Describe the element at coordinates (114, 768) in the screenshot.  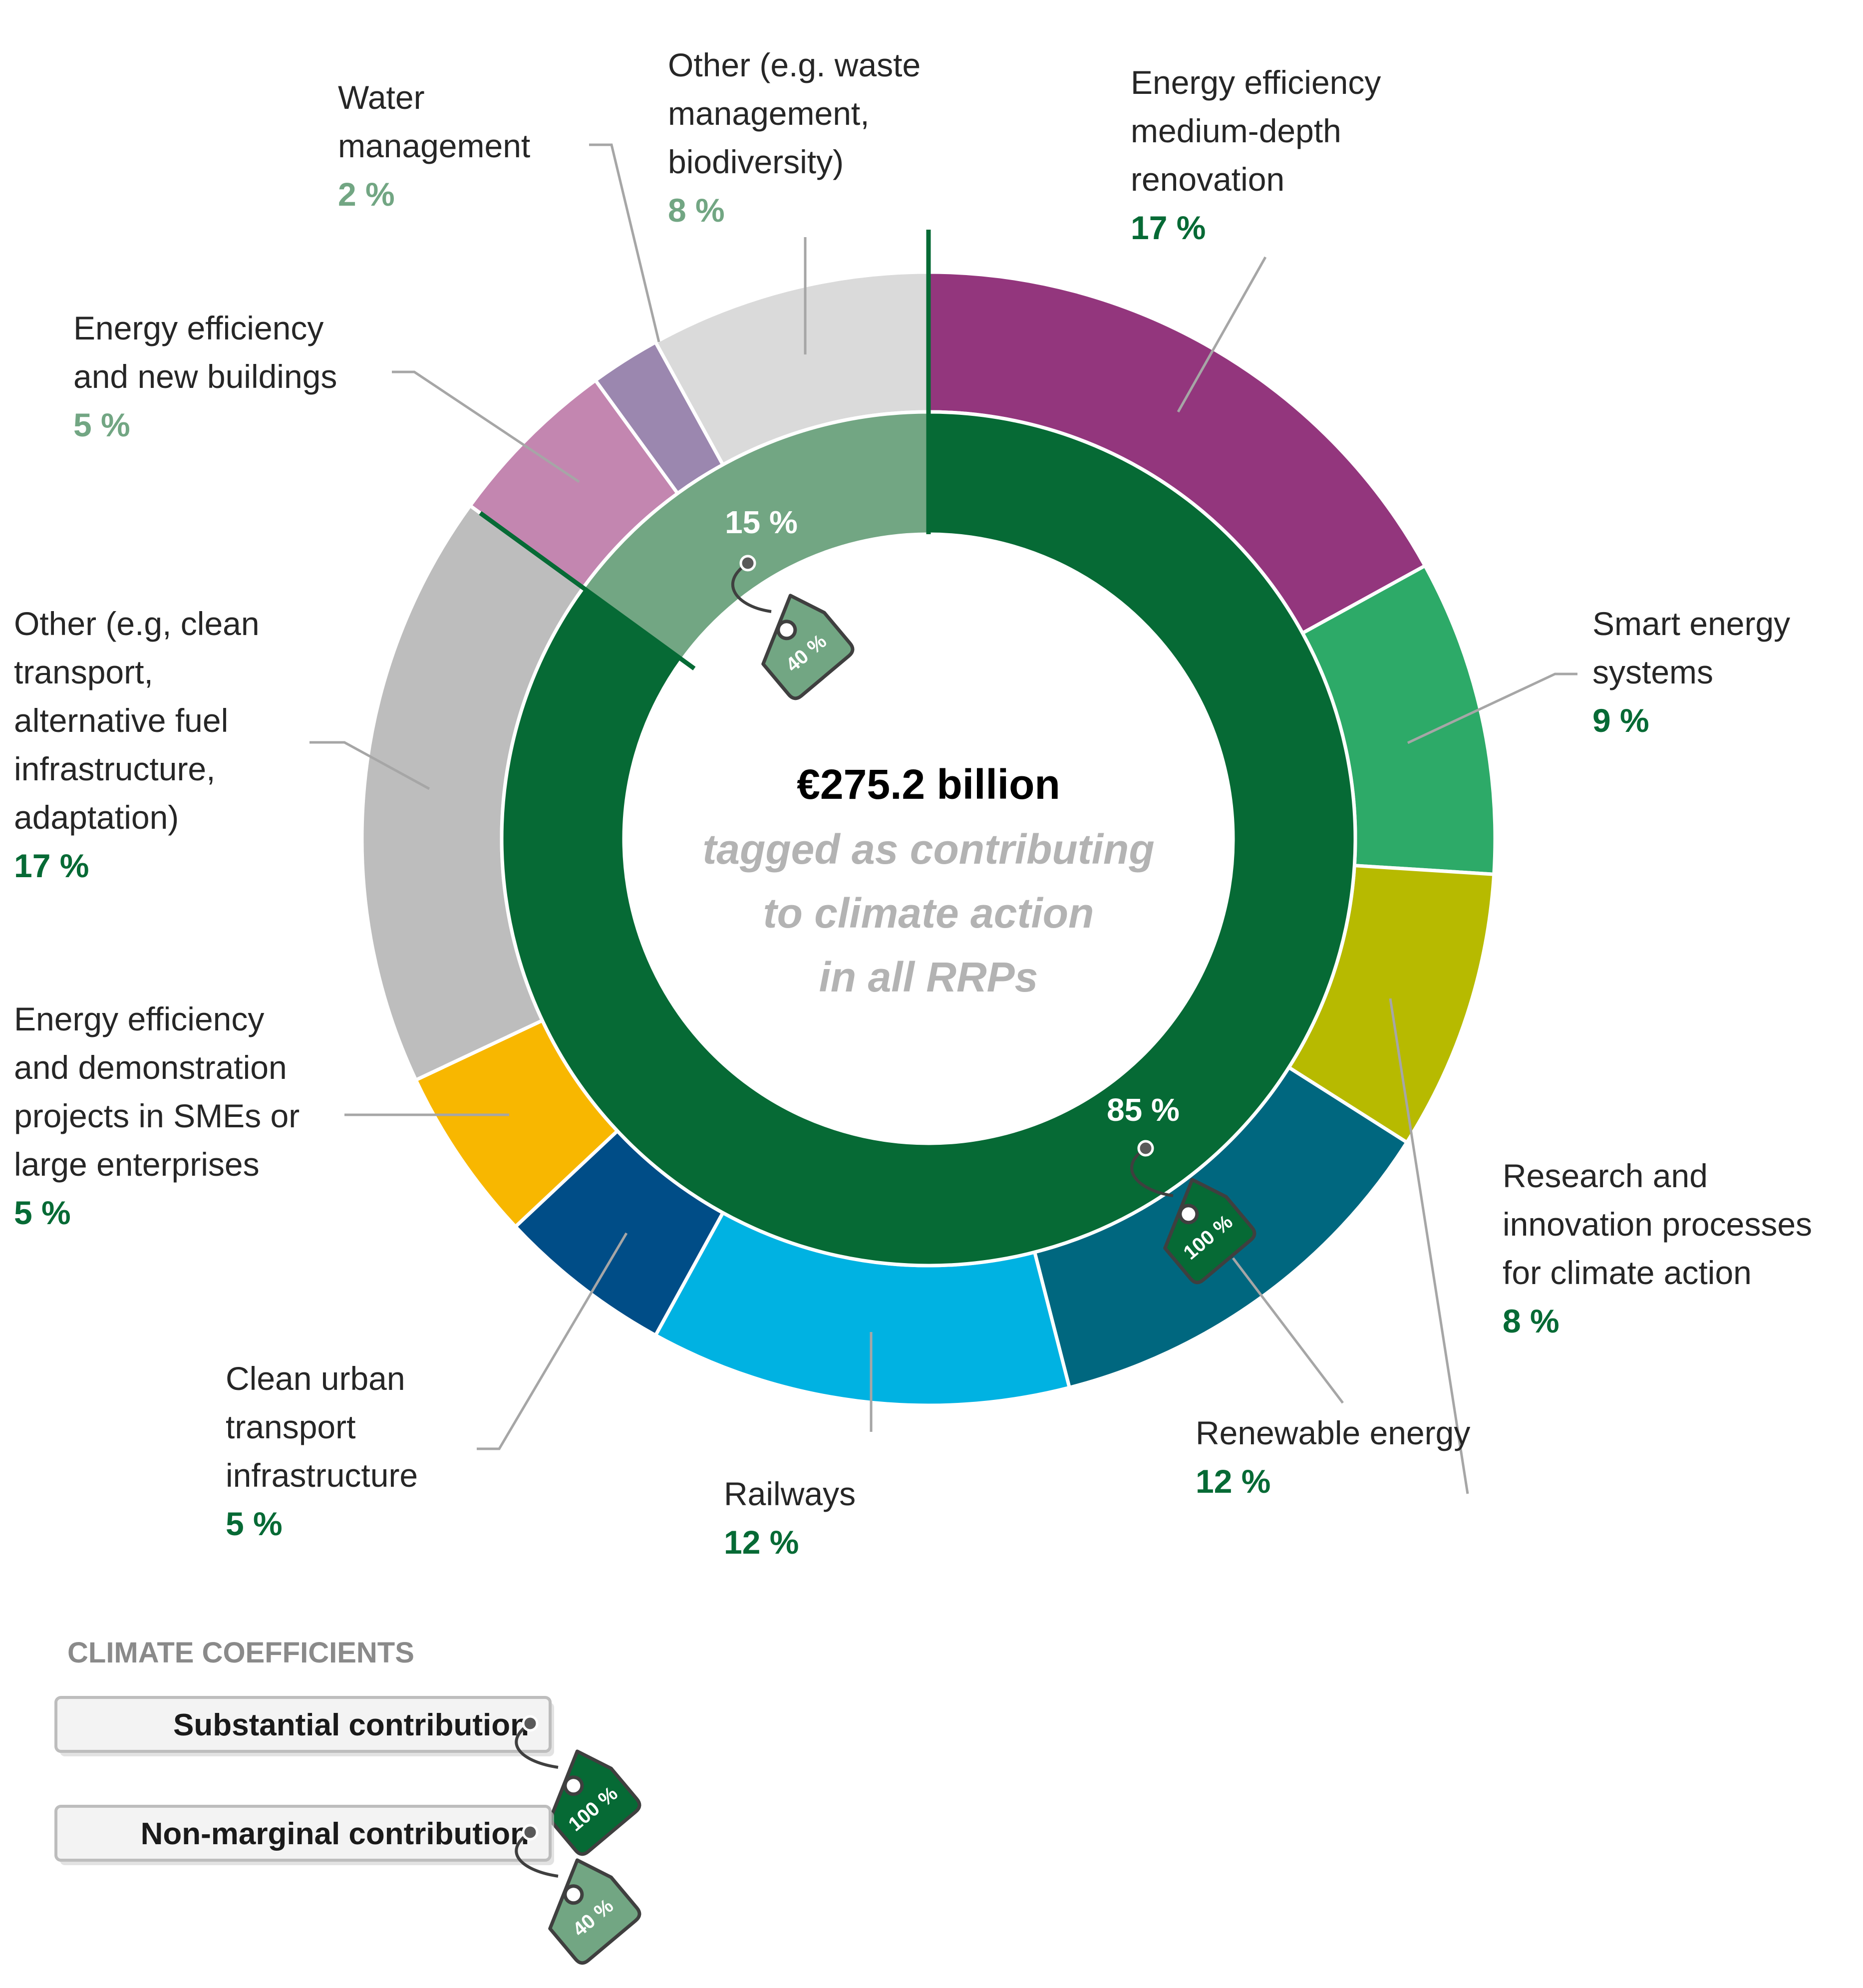
I see `segment-label-line: infrastructure,` at that location.